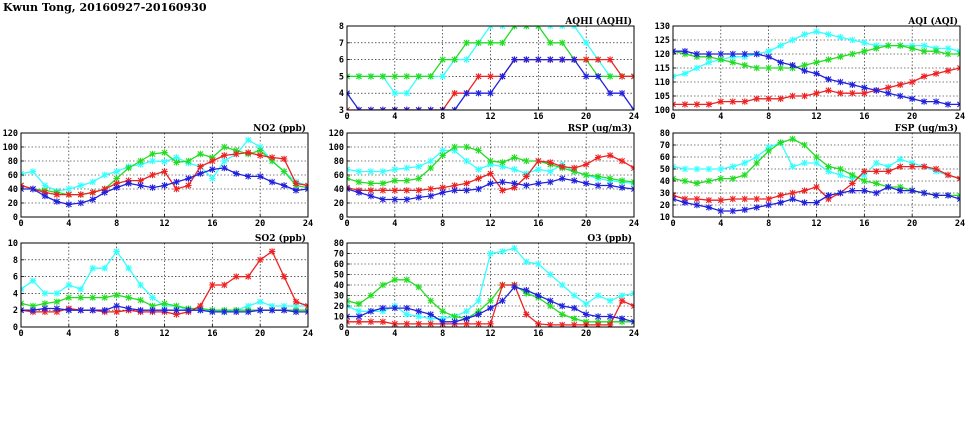  I want to click on series-group, so click(490, 173).